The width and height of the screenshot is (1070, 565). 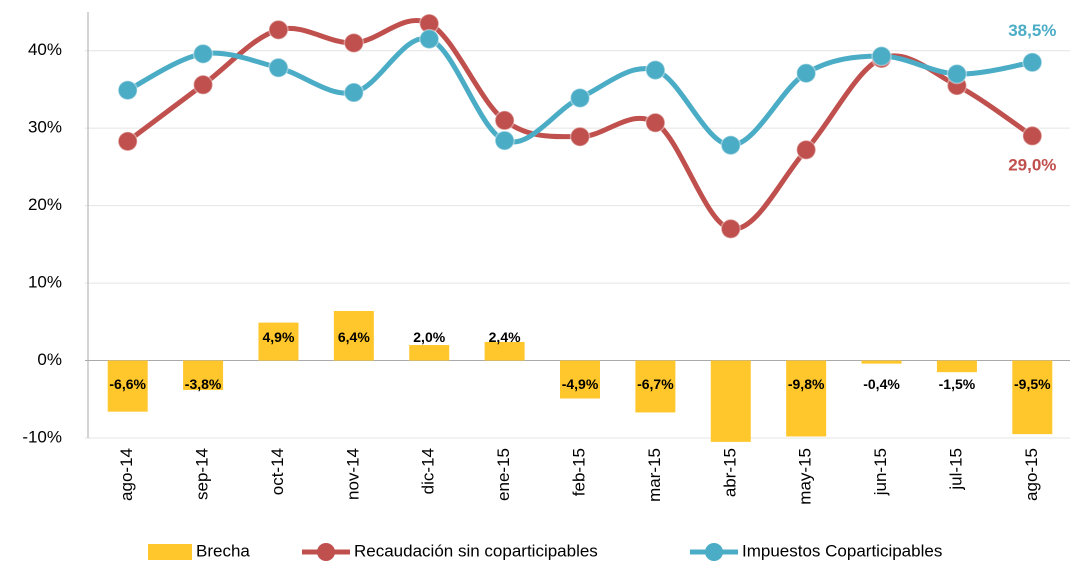 What do you see at coordinates (505, 337) in the screenshot?
I see `data-label: 2,4%` at bounding box center [505, 337].